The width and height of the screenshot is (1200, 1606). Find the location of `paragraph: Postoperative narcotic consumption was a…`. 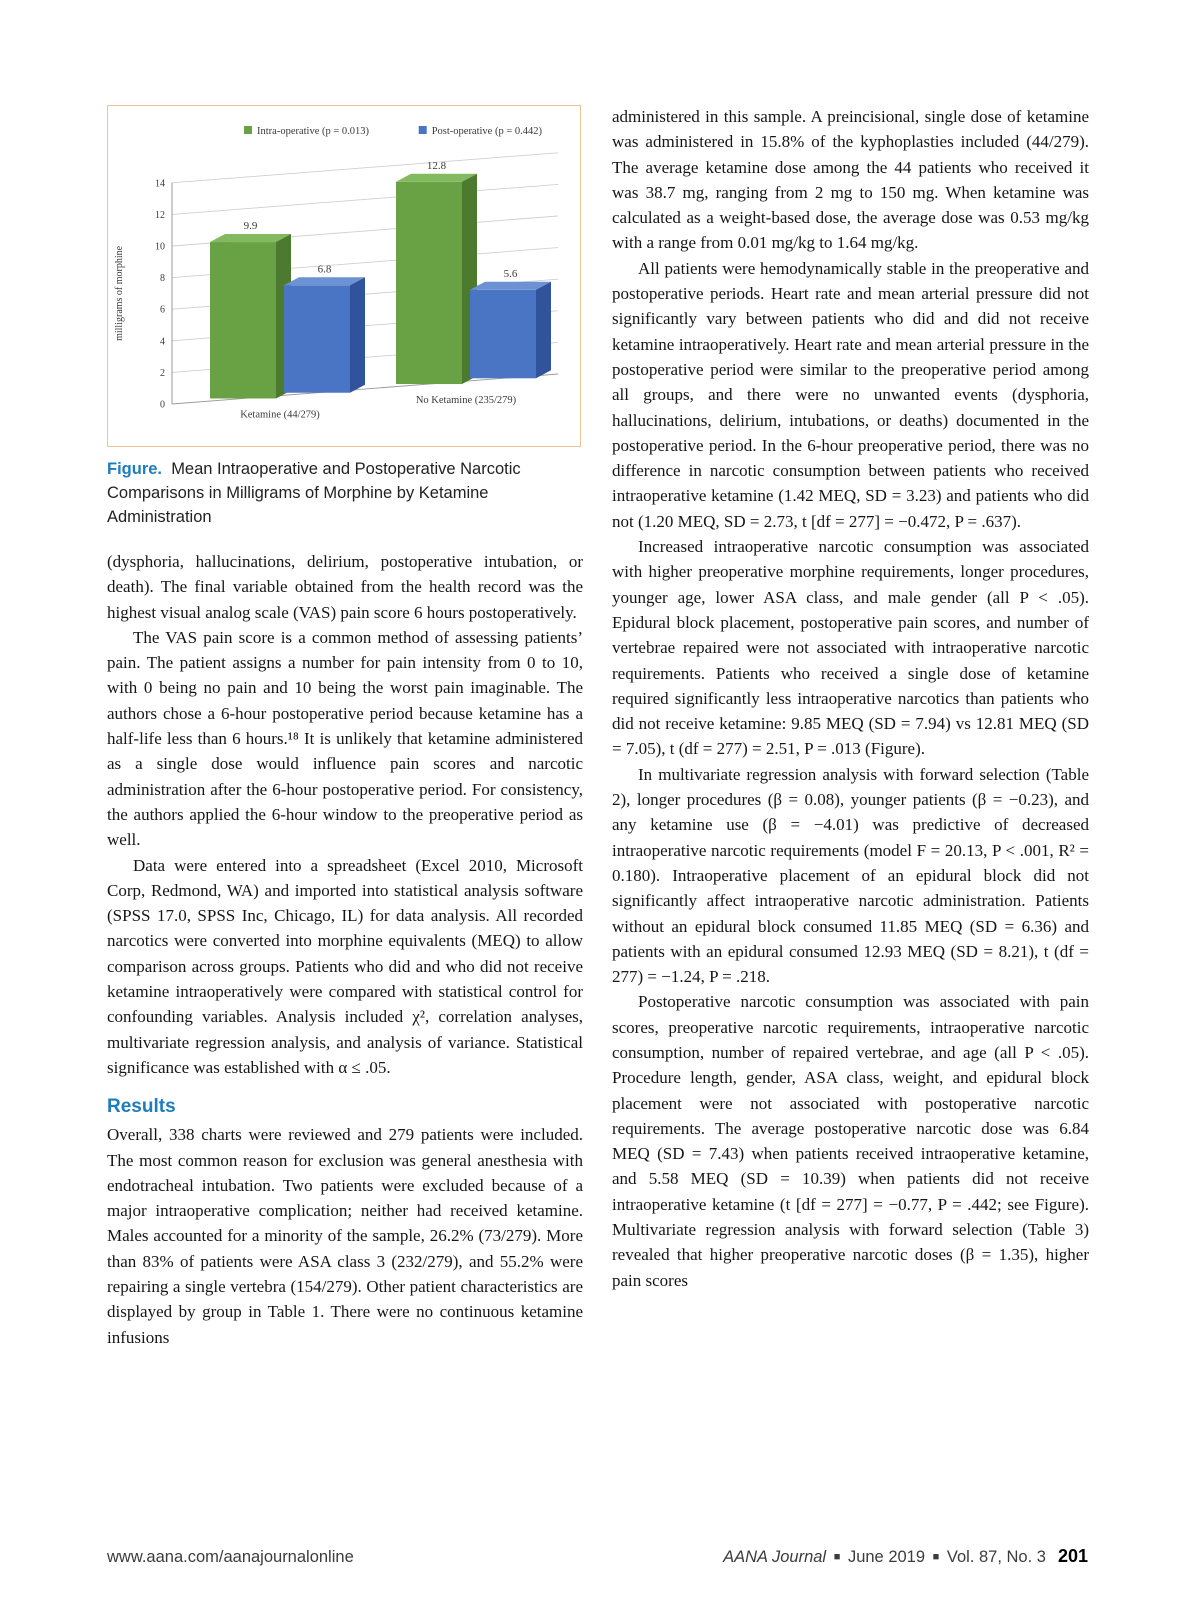

paragraph: Postoperative narcotic consumption was a… is located at coordinates (850, 1141).